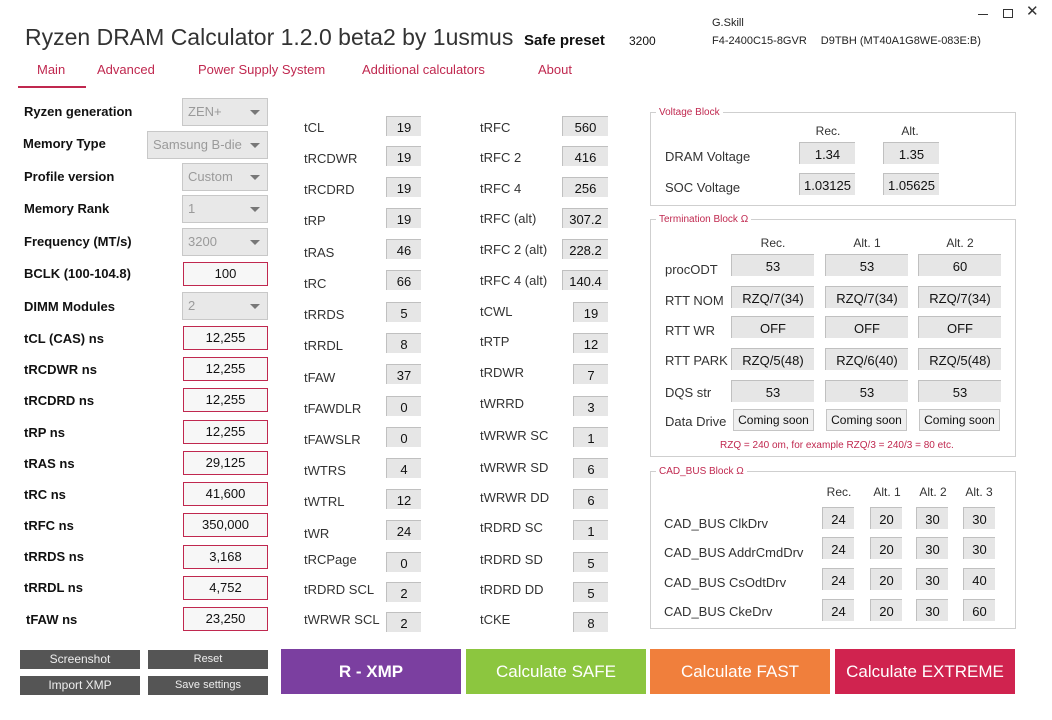  Describe the element at coordinates (324, 314) in the screenshot. I see `trrds-label: tRRDS` at that location.